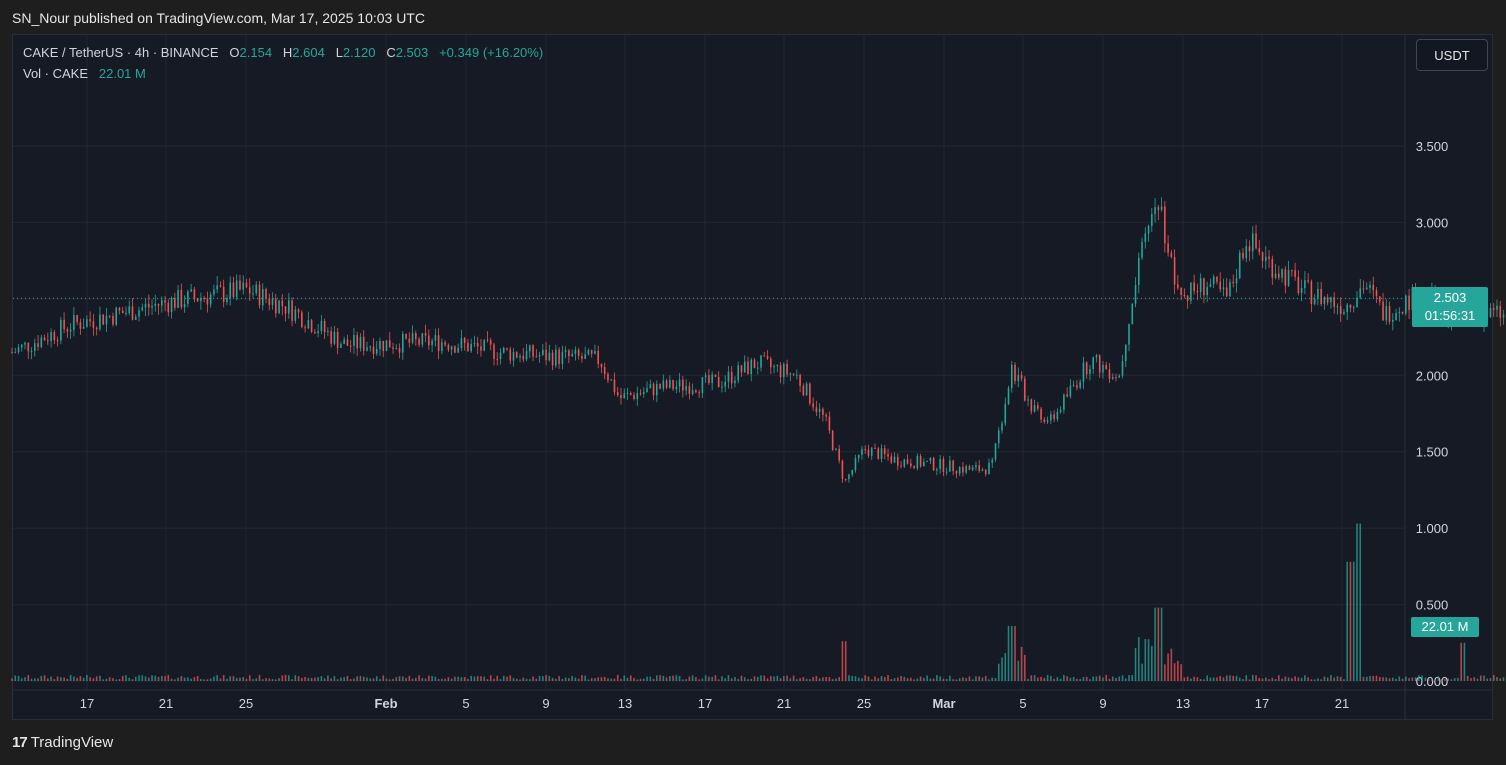 Image resolution: width=1506 pixels, height=765 pixels. I want to click on symbol-label: CAKE / TetherUS · 4h · BINANCE, so click(121, 52).